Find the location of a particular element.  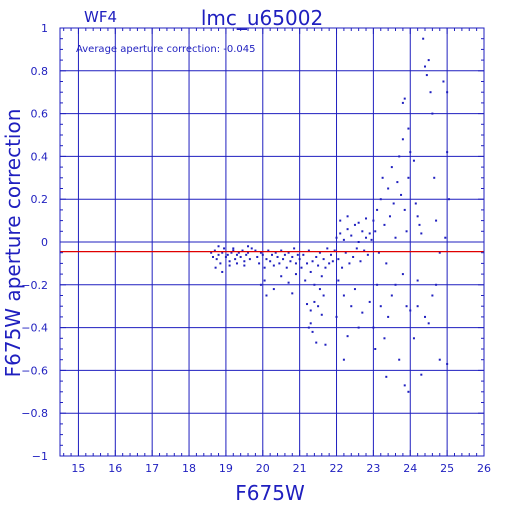

x-tick-label: 20 is located at coordinates (263, 468).